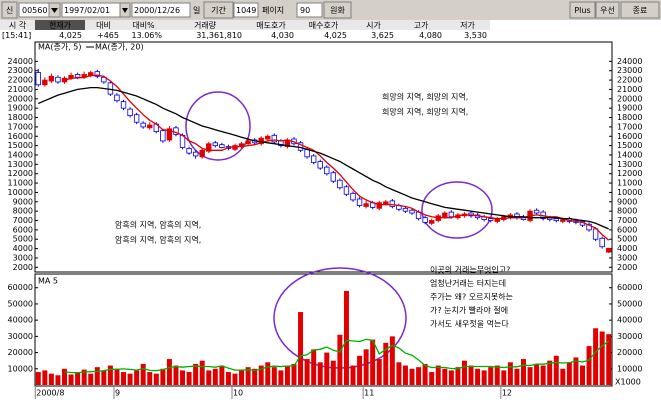 The width and height of the screenshot is (661, 400). I want to click on quote-header: 고가, so click(421, 25).